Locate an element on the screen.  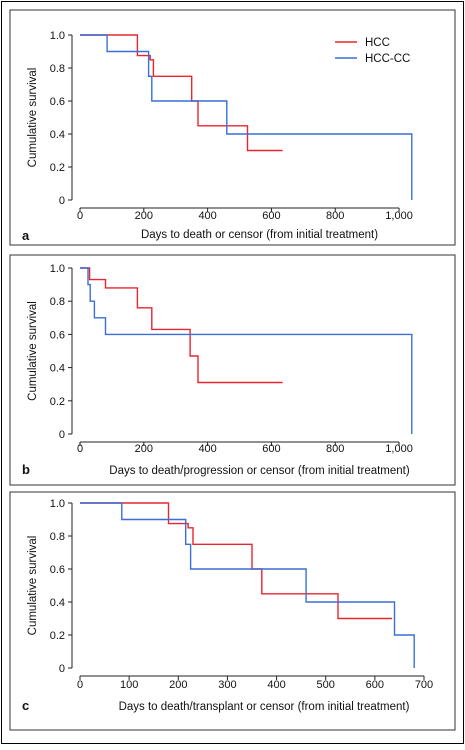
panel-letter: a is located at coordinates (26, 235).